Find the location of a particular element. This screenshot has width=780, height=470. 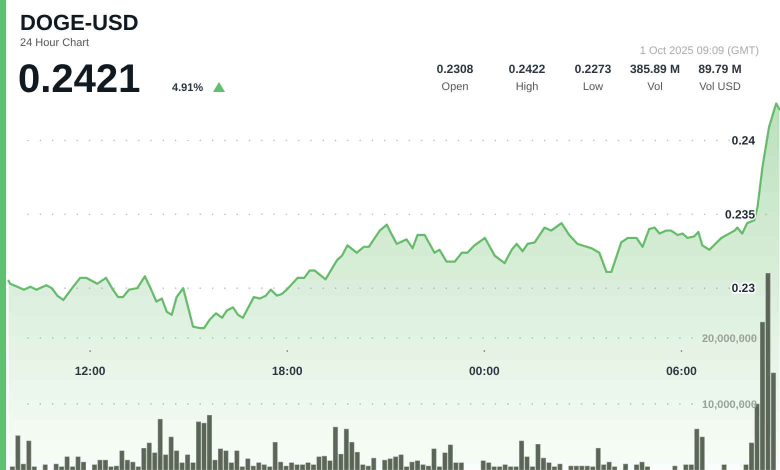

annotation: Vol is located at coordinates (655, 87).